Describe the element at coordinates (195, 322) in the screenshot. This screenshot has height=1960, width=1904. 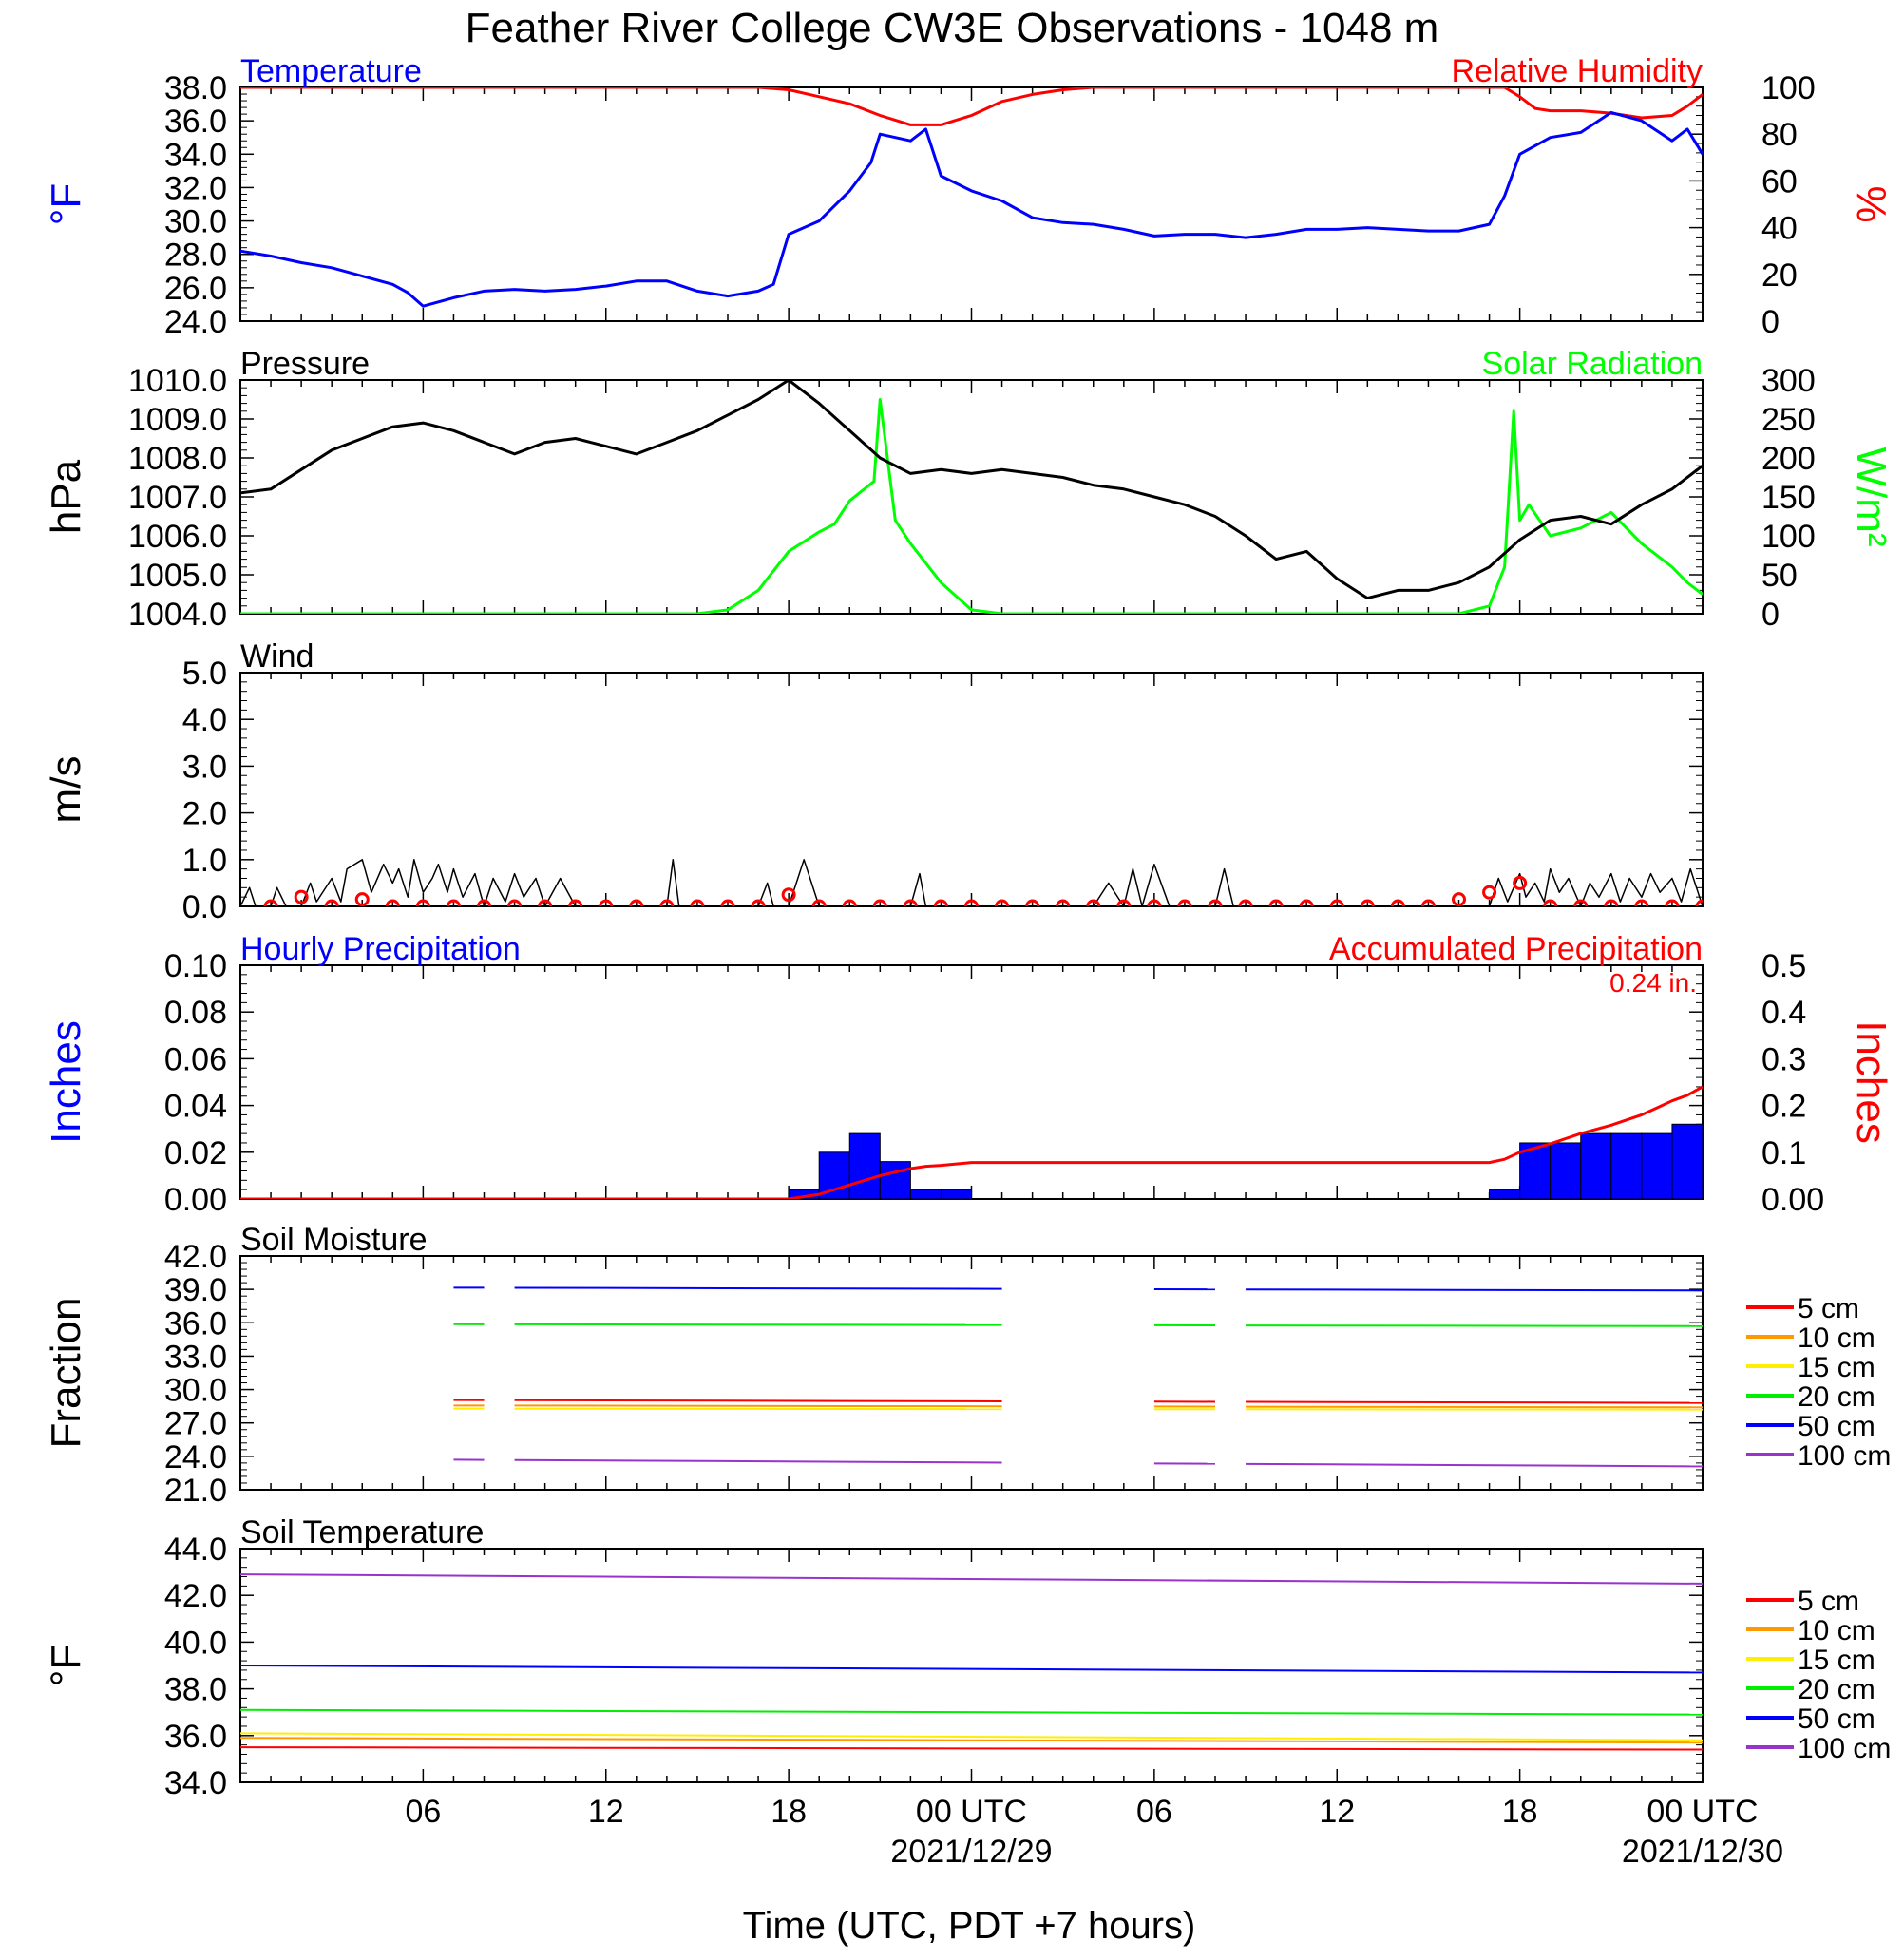
I see `y-left-tick-label: 24.0` at that location.